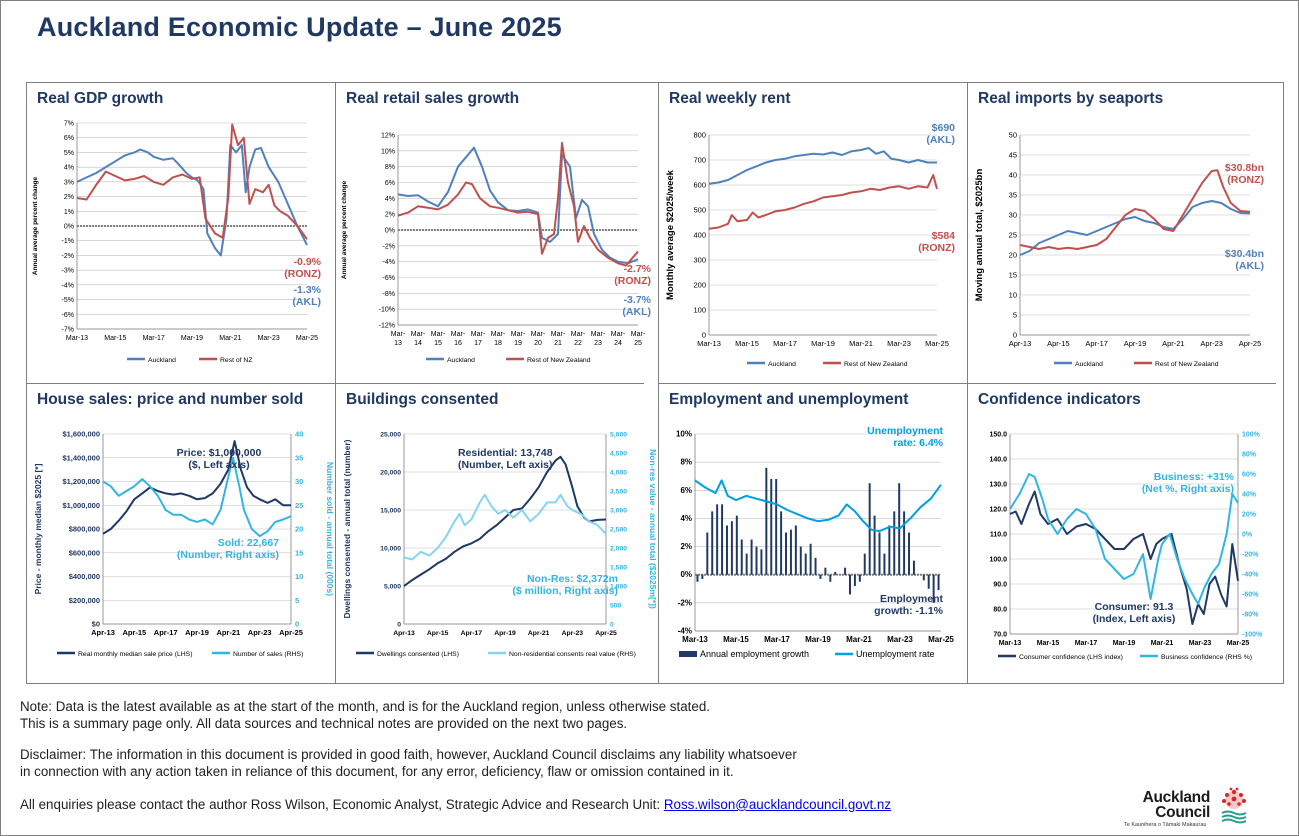 This screenshot has width=1299, height=836. Describe the element at coordinates (68, 315) in the screenshot. I see `y-tick-label: -6%` at that location.